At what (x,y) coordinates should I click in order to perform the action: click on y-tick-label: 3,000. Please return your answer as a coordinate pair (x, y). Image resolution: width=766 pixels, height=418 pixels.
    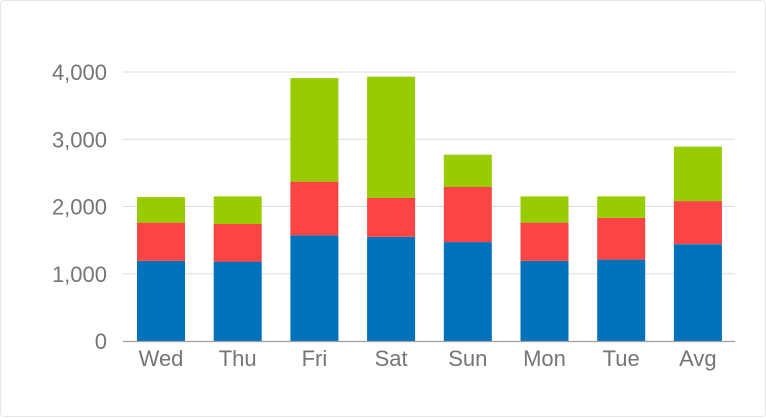
    Looking at the image, I should click on (79, 139).